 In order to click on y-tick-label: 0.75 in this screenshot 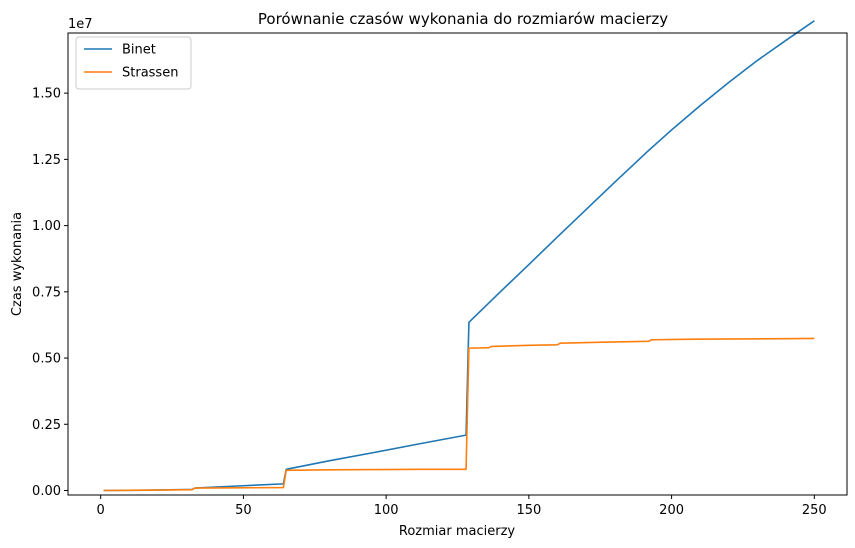, I will do `click(46, 292)`.